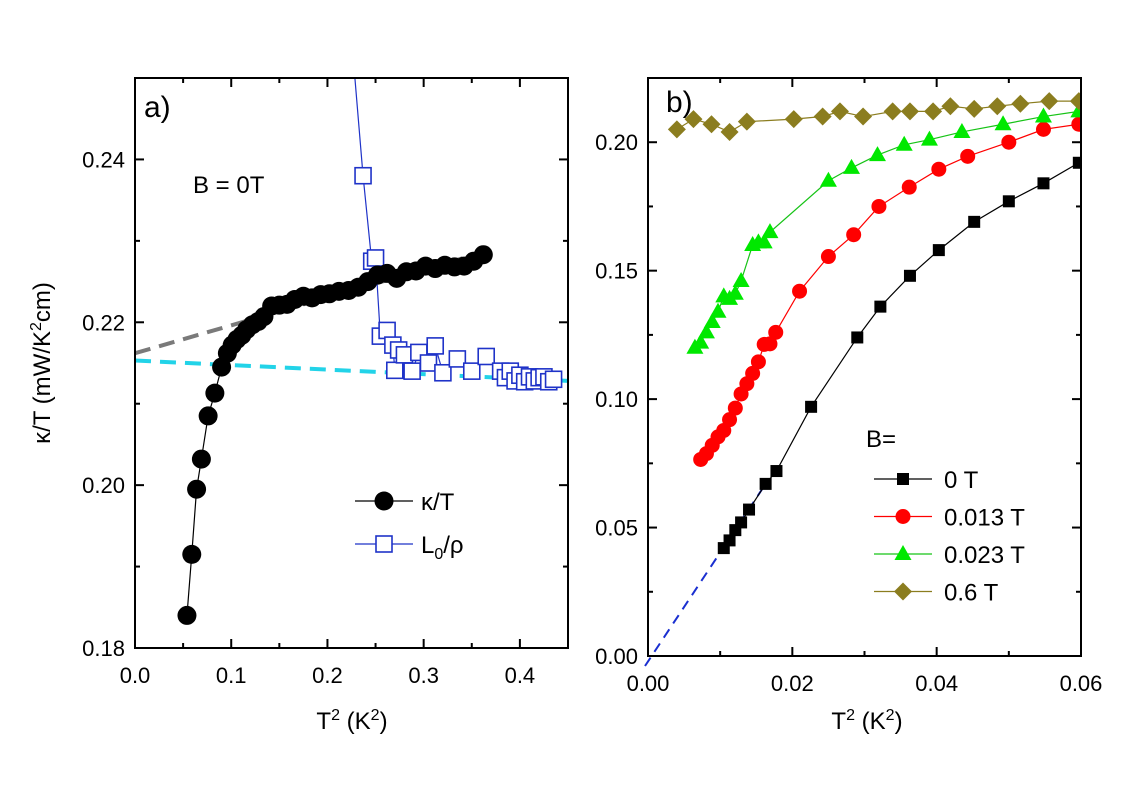 This screenshot has width=1136, height=793. What do you see at coordinates (1081, 683) in the screenshot?
I see `panel-b-xtick-label: 0.06` at bounding box center [1081, 683].